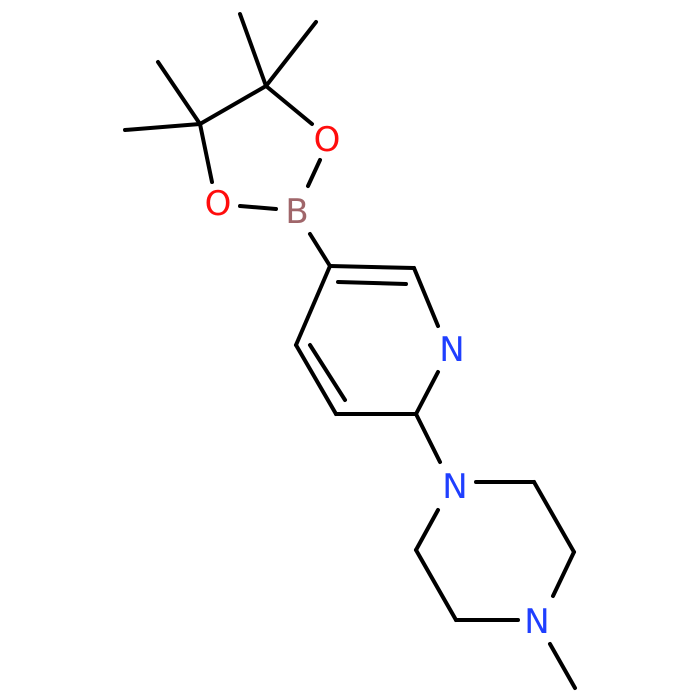  I want to click on atom-label: B, so click(296, 212).